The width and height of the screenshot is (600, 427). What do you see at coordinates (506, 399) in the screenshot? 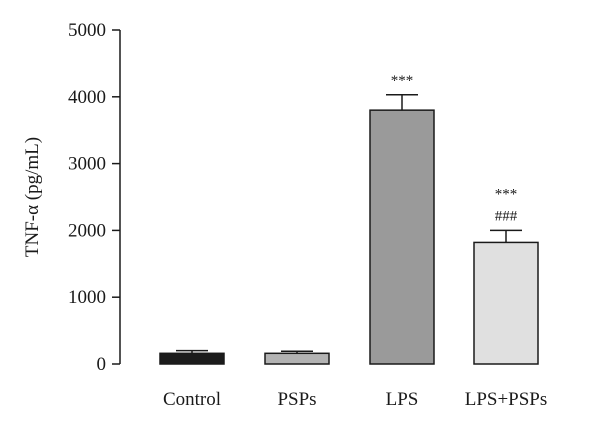
I see `x-tick-label: LPS+PSPs` at bounding box center [506, 399].